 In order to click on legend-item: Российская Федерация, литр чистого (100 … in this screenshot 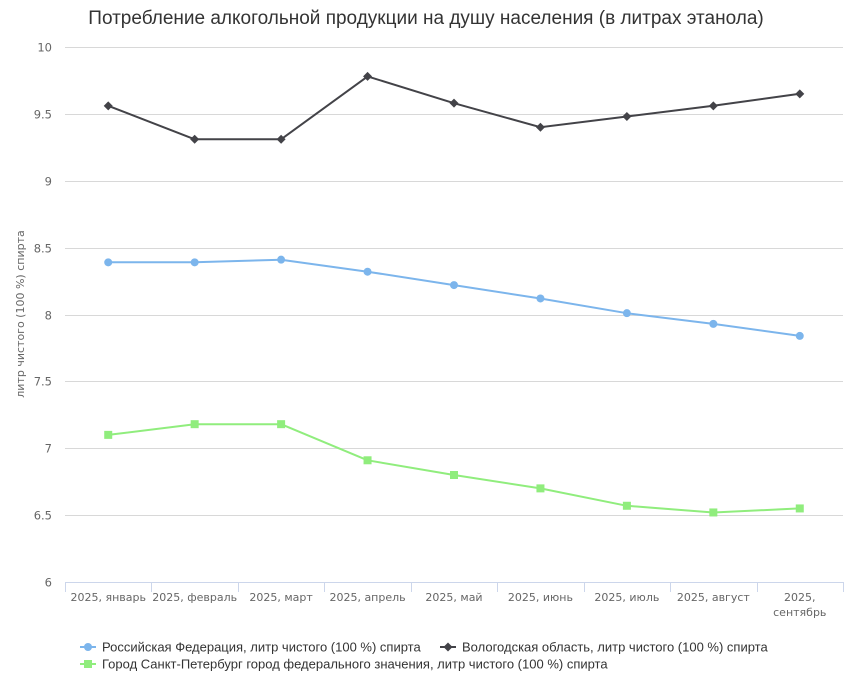, I will do `click(250, 647)`.